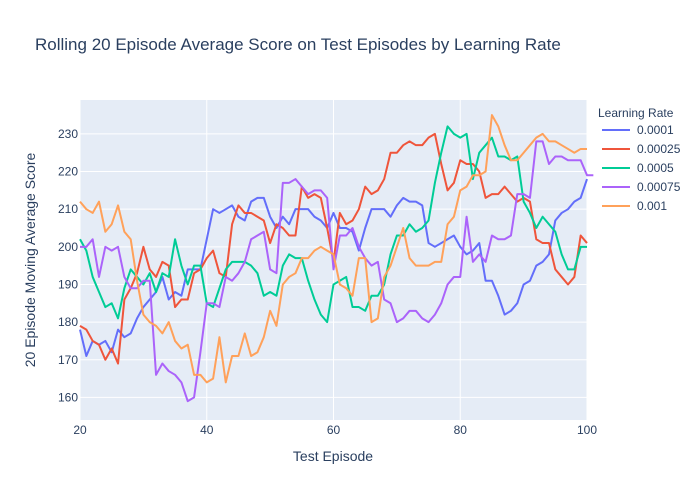 Image resolution: width=700 pixels, height=500 pixels. Describe the element at coordinates (30, 260) in the screenshot. I see `y-axis-title: 20 Episode Moving Average Score` at that location.